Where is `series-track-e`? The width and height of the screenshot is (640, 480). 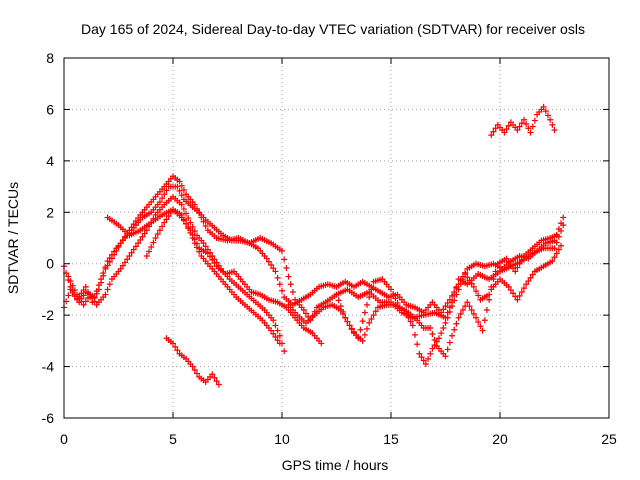
series-track-e is located at coordinates (213, 276).